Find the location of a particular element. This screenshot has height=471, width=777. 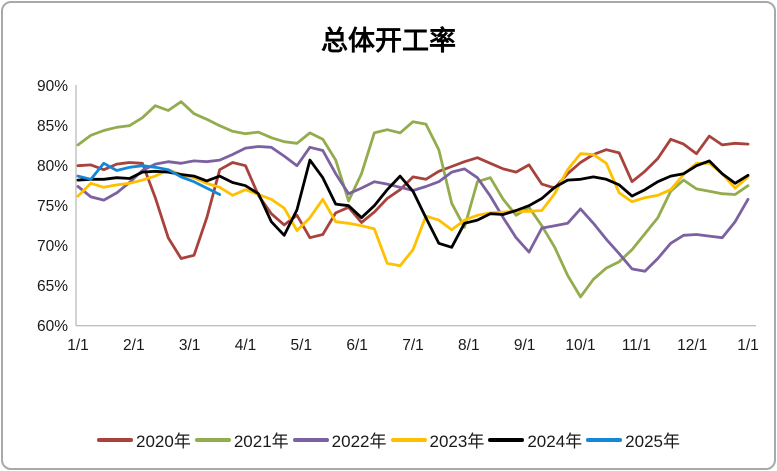

y-tick-label: 75% is located at coordinates (52, 206).